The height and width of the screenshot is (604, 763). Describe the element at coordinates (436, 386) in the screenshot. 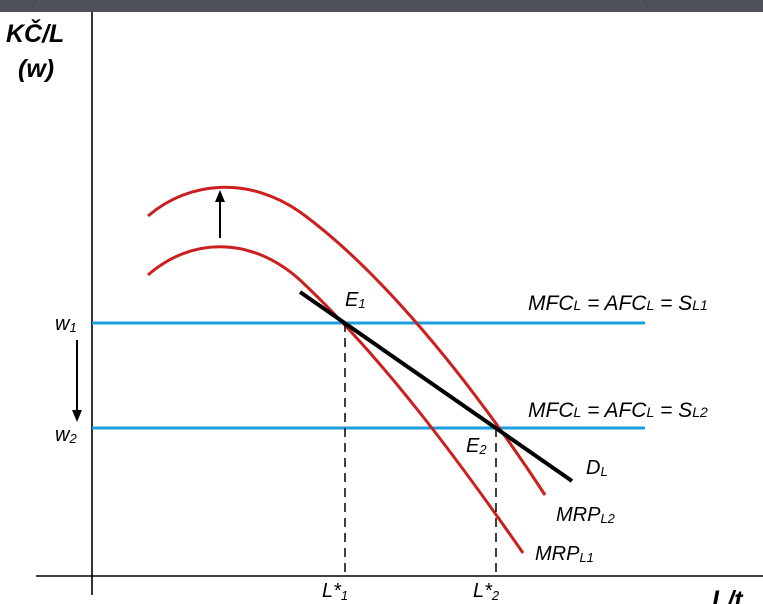

I see `demand-line` at that location.